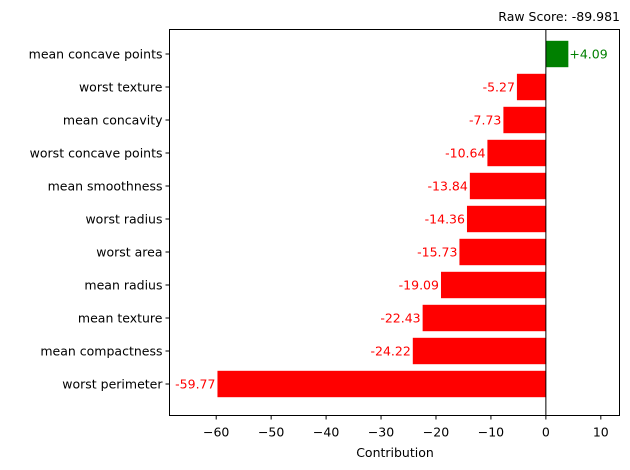 Image resolution: width=630 pixels, height=470 pixels. What do you see at coordinates (129, 252) in the screenshot?
I see `y-tick-label-6: worst area` at bounding box center [129, 252].